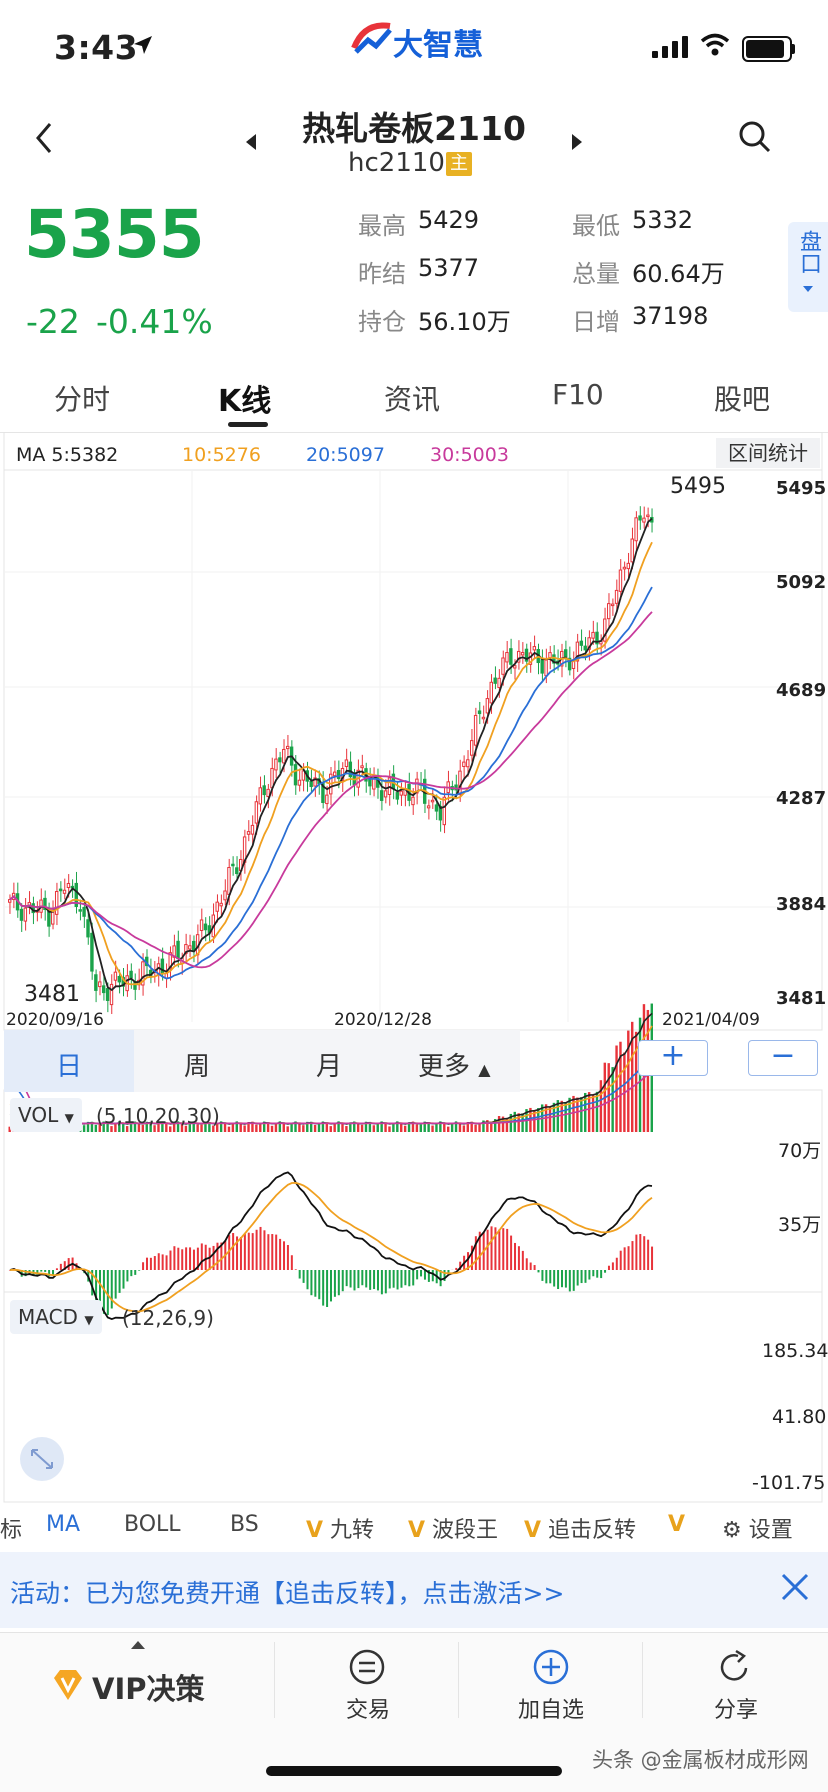 The height and width of the screenshot is (1792, 828). I want to click on stat-daily-change-value: 37198, so click(670, 316).